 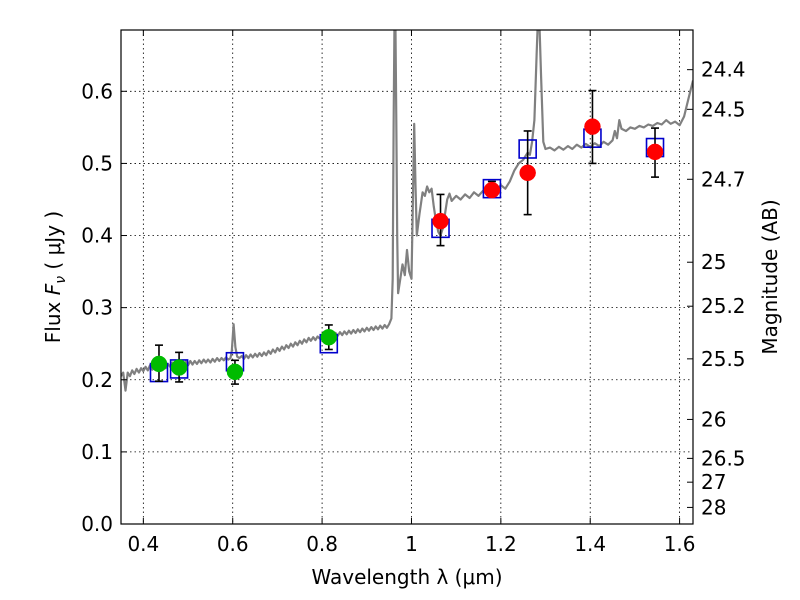 I want to click on right-tick-label: 24.5, so click(x=723, y=109).